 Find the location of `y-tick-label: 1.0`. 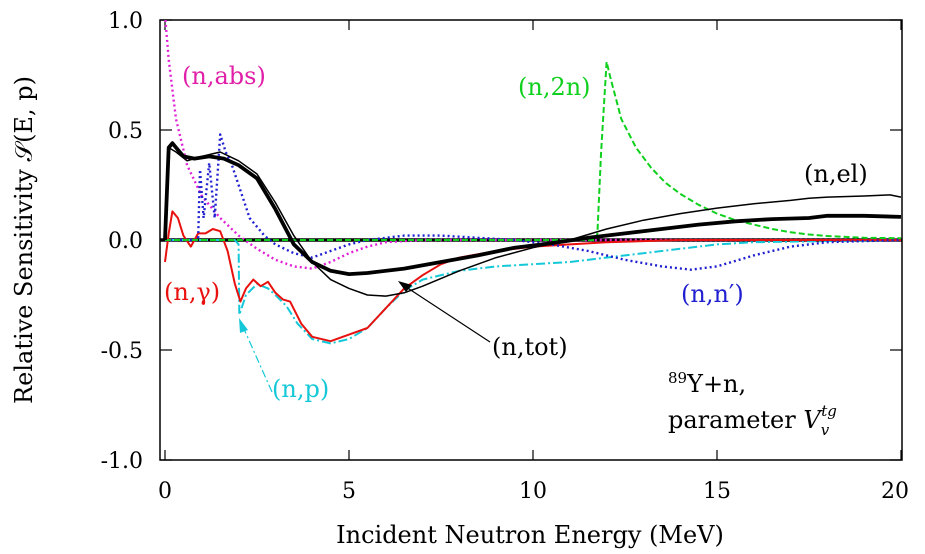

y-tick-label: 1.0 is located at coordinates (125, 21).